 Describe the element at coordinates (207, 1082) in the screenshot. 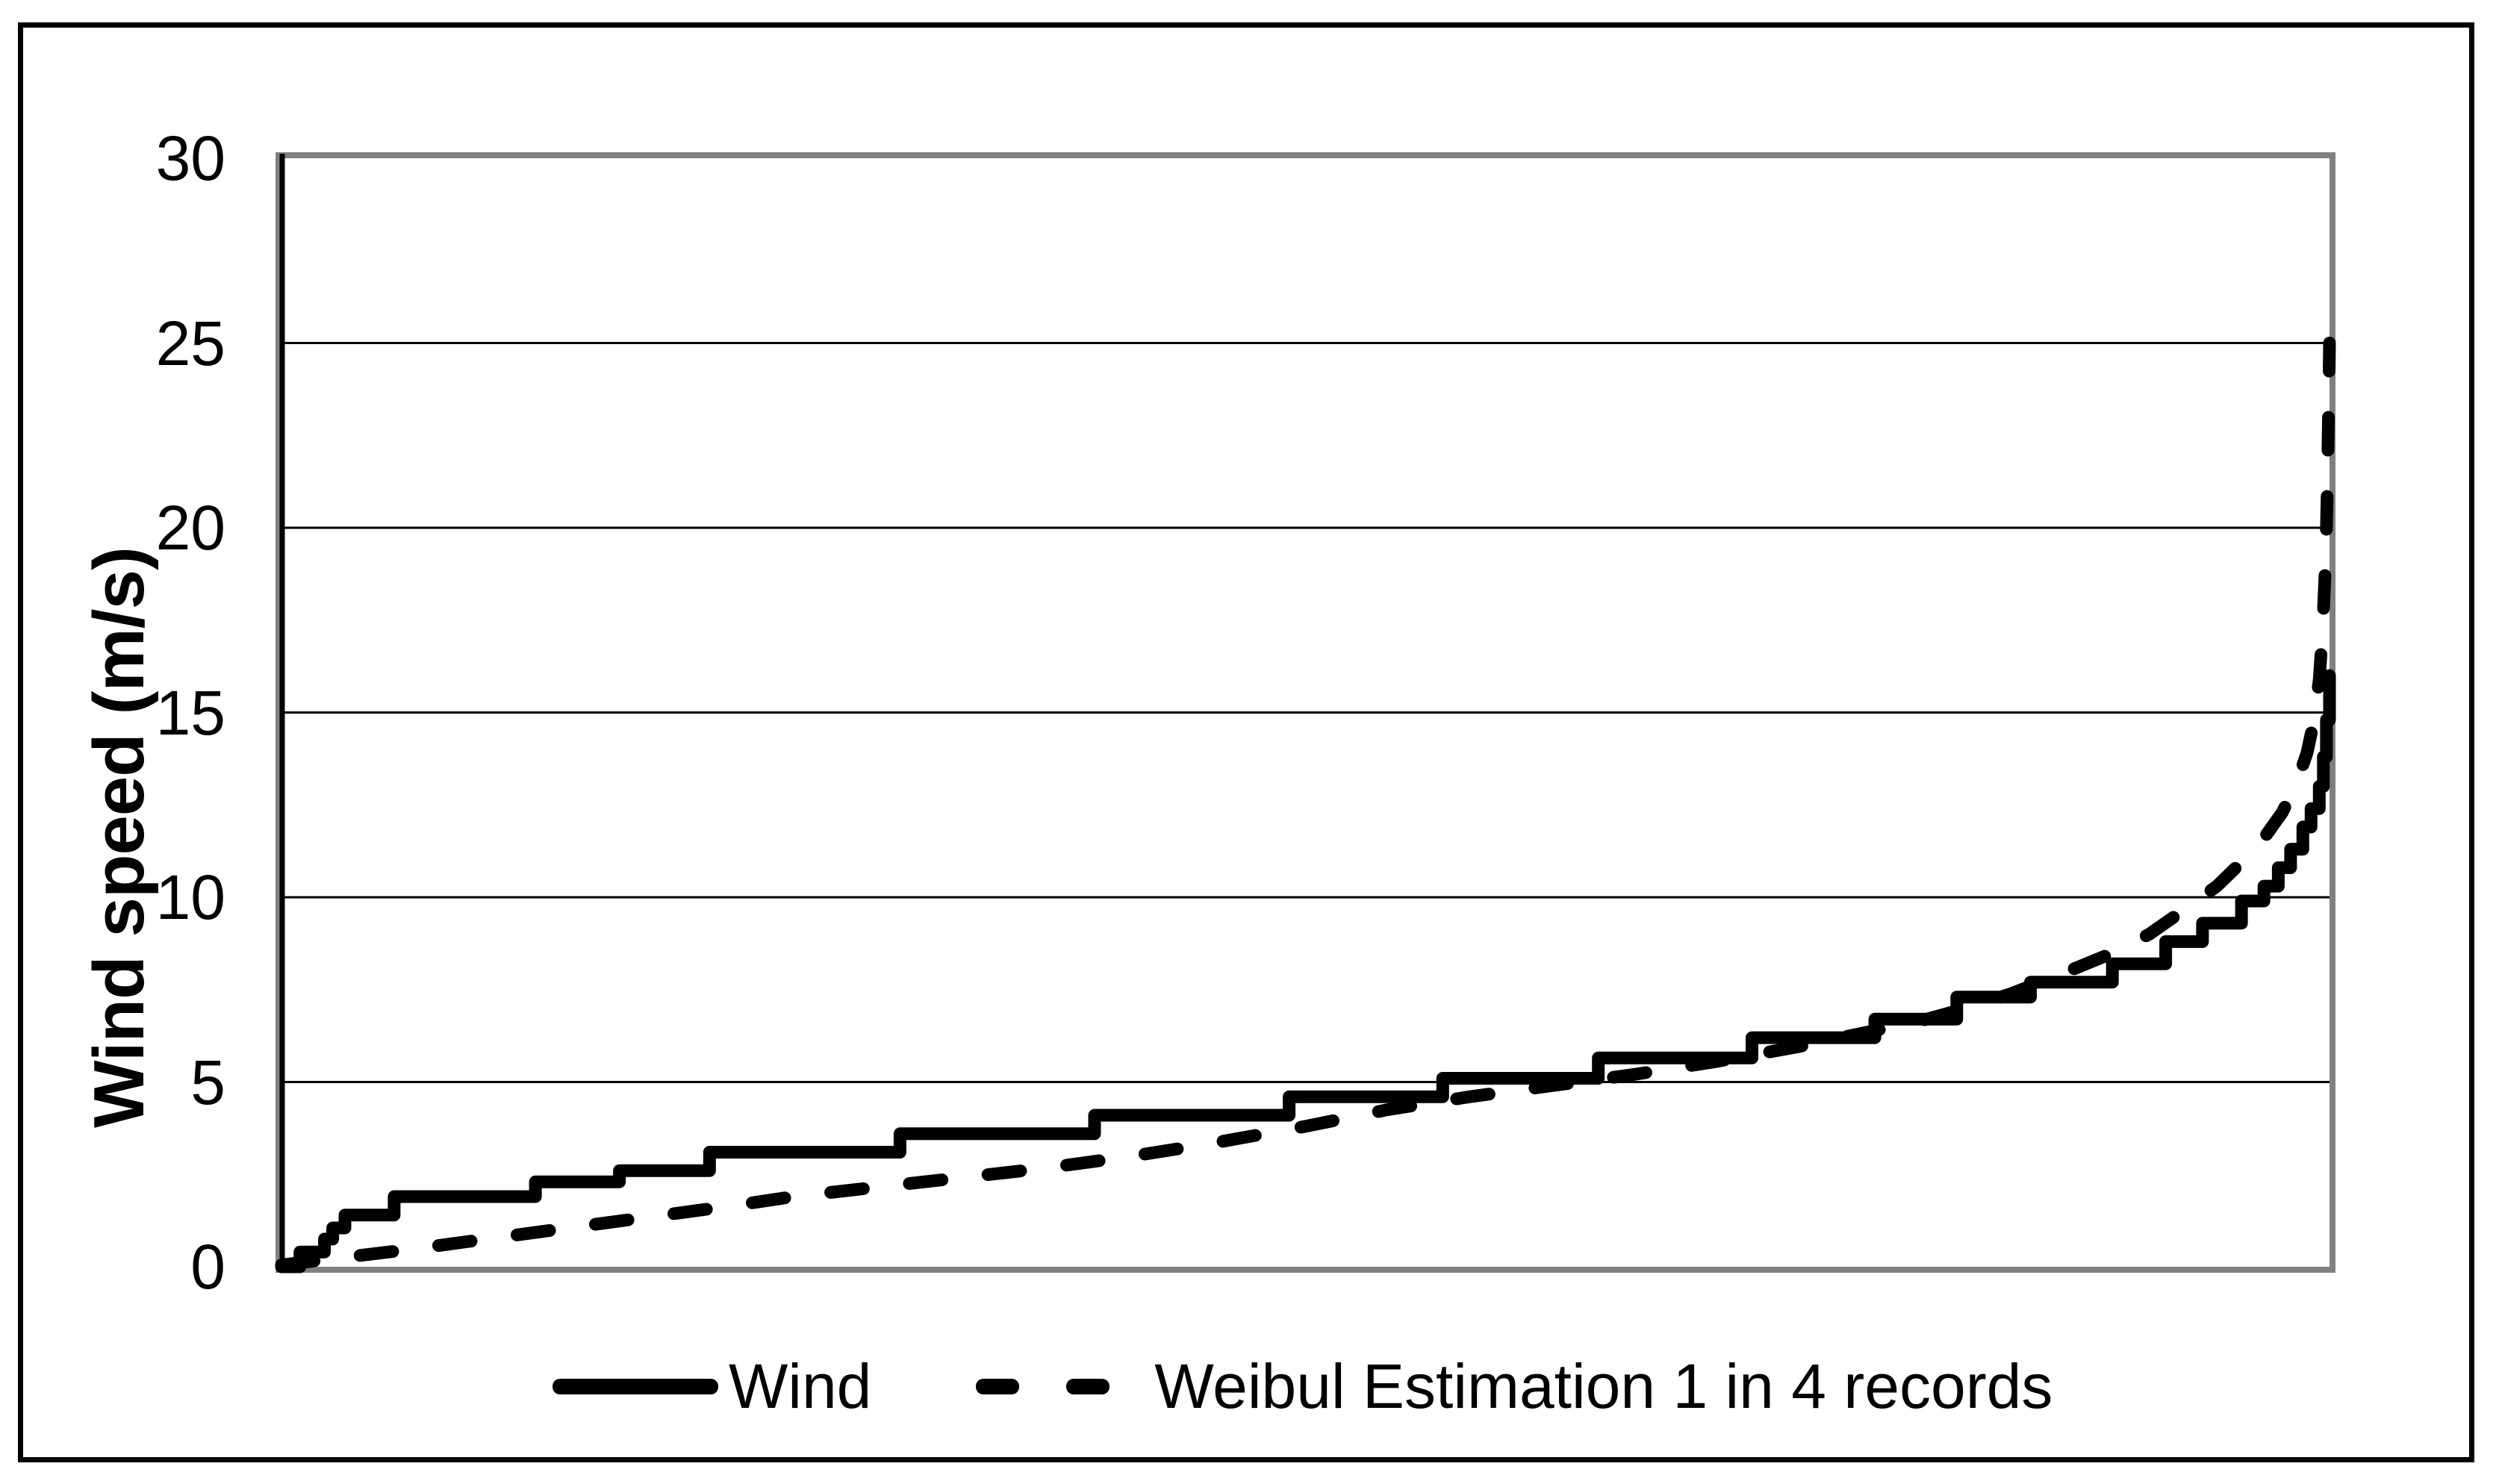

I see `y-tick-label: 5` at that location.